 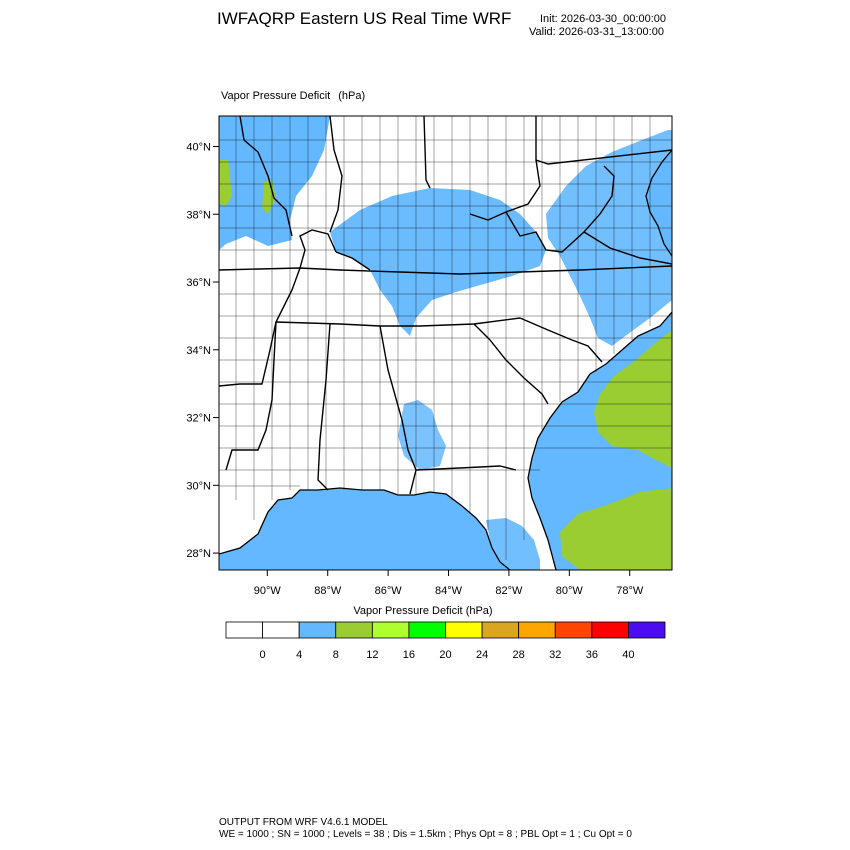 I want to click on lon-tick-label: 86°W, so click(x=389, y=591).